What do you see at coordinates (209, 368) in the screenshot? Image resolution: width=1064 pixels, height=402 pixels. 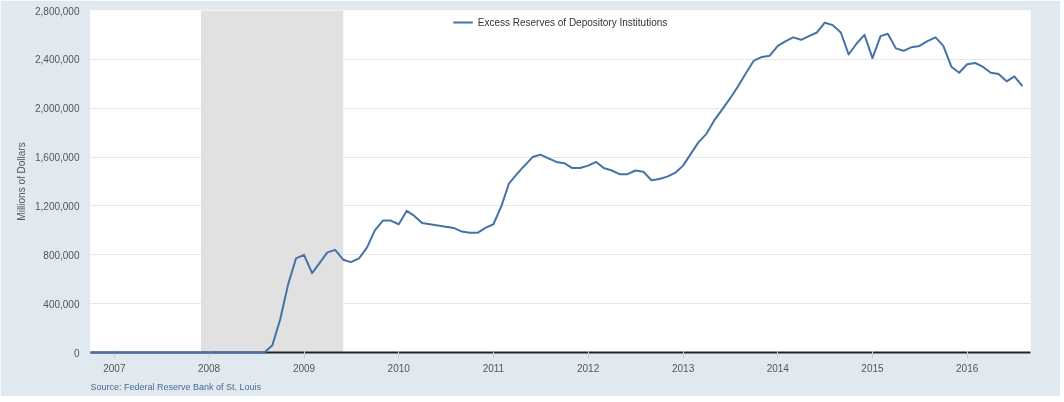 I see `x-tick-label: 2008` at bounding box center [209, 368].